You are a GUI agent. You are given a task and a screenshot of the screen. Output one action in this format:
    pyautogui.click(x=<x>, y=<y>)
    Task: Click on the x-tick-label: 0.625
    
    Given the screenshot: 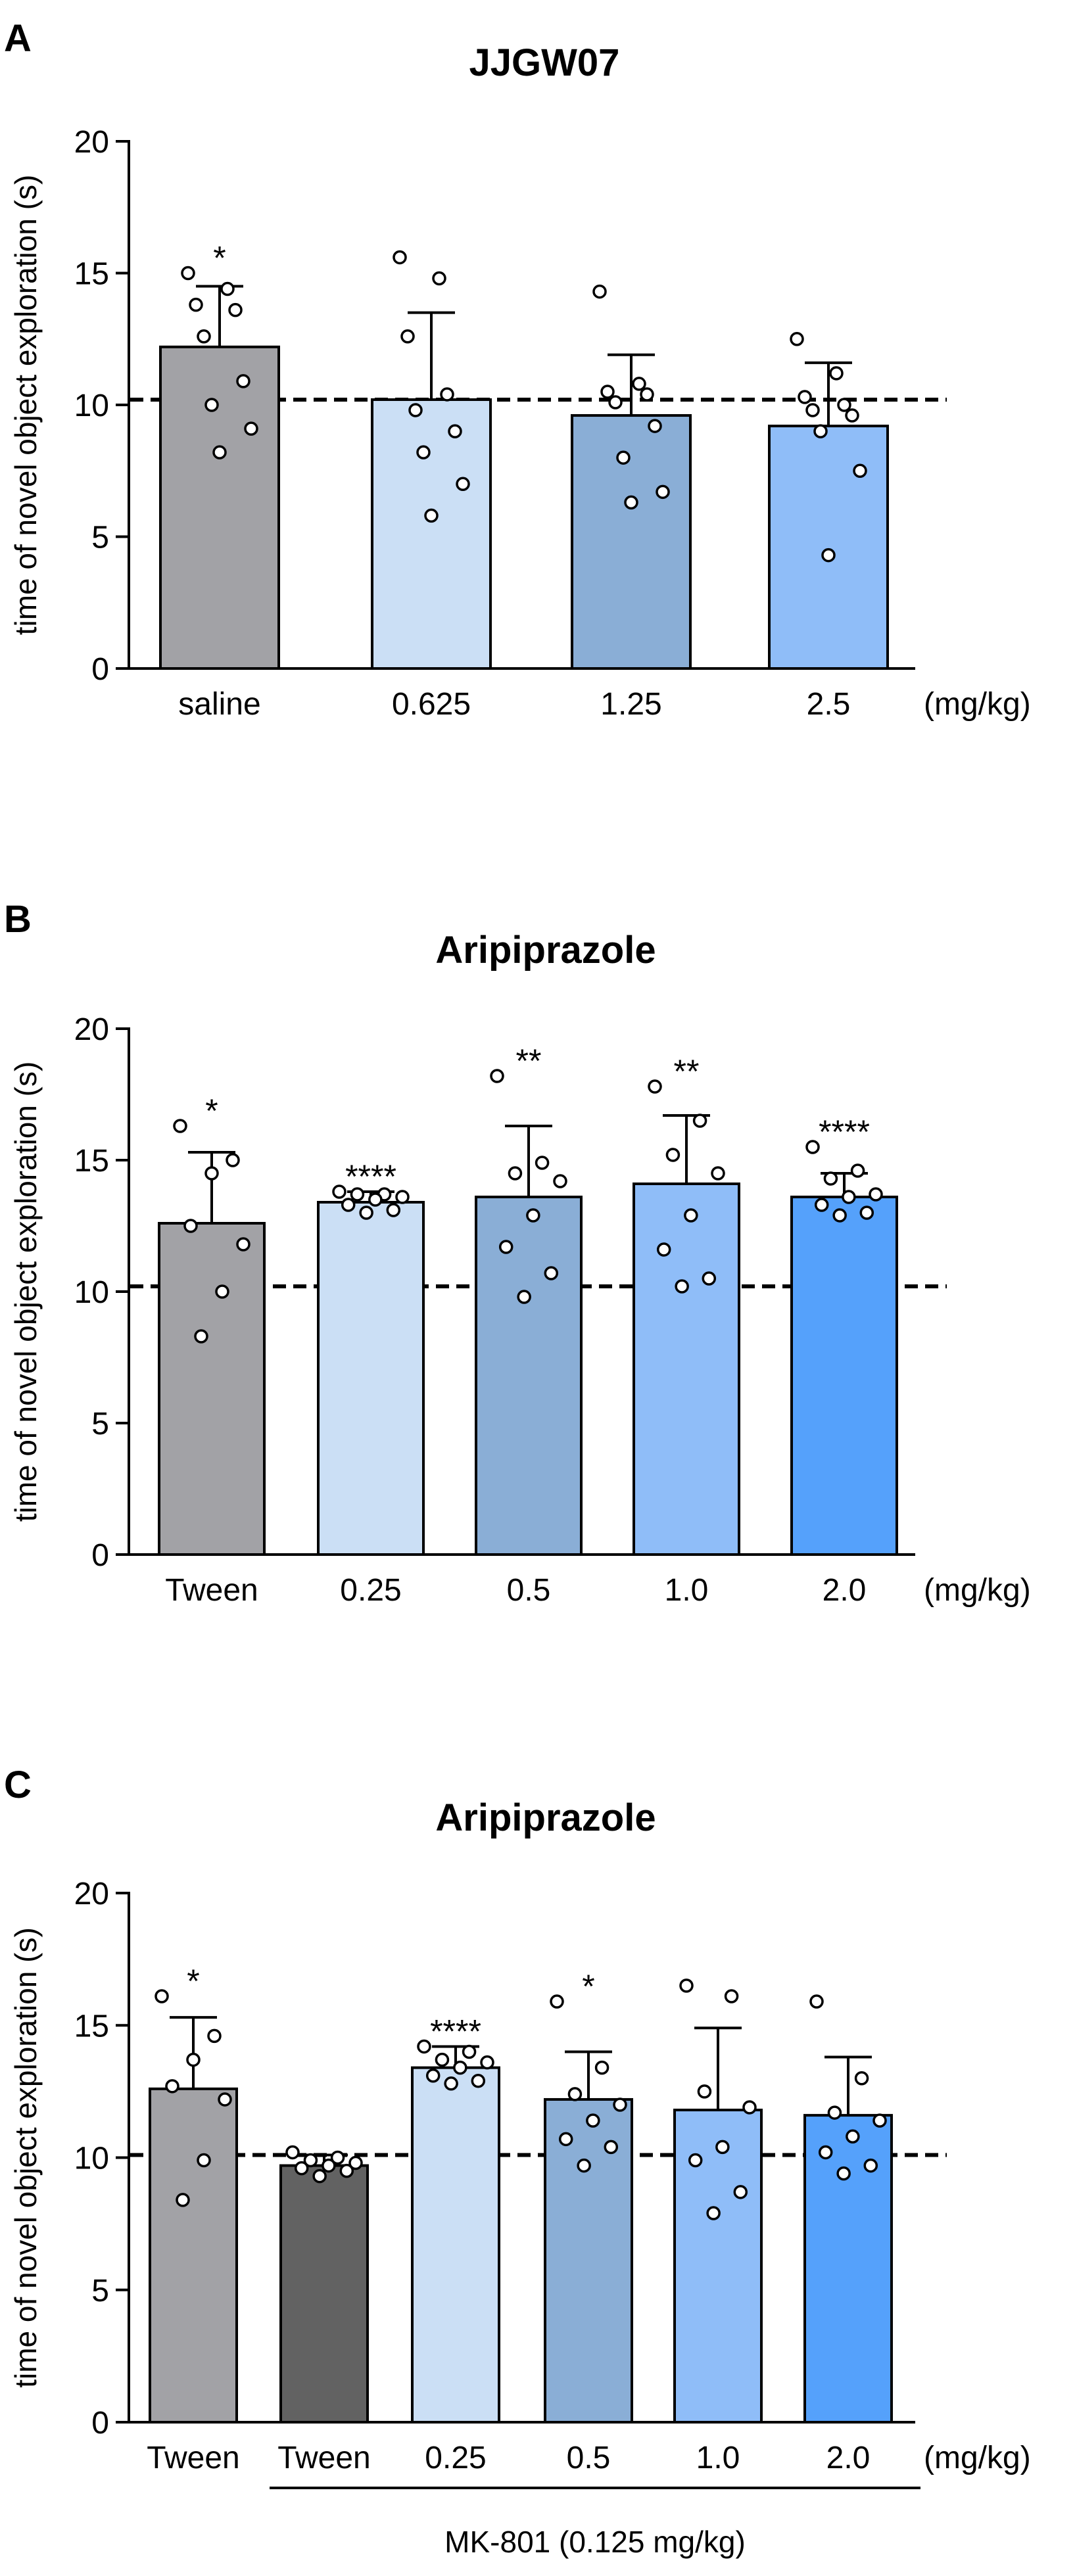 What is the action you would take?
    pyautogui.click(x=432, y=704)
    